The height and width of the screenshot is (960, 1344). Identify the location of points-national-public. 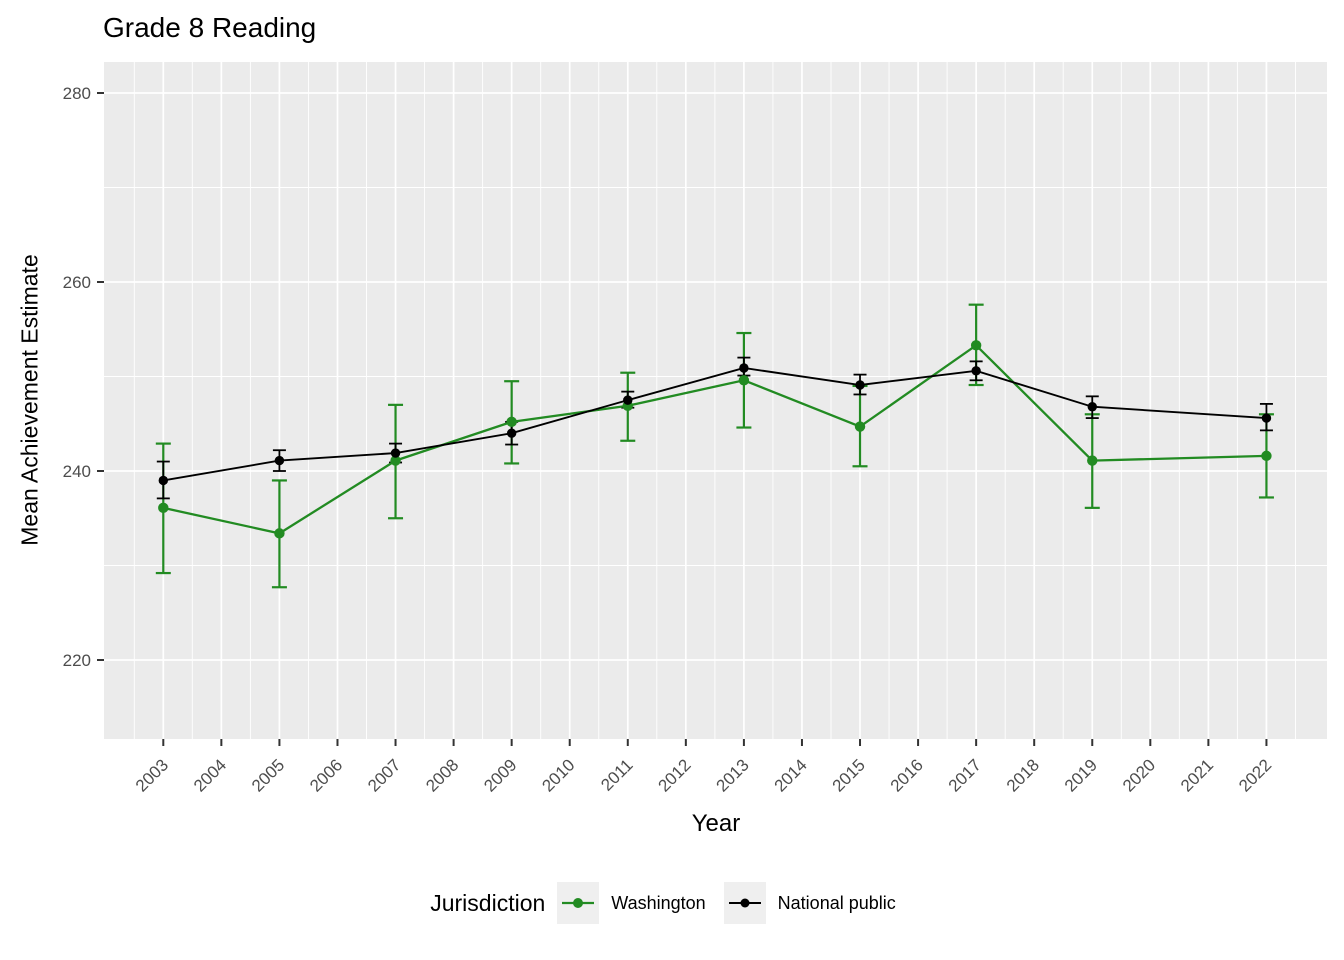
(715, 424).